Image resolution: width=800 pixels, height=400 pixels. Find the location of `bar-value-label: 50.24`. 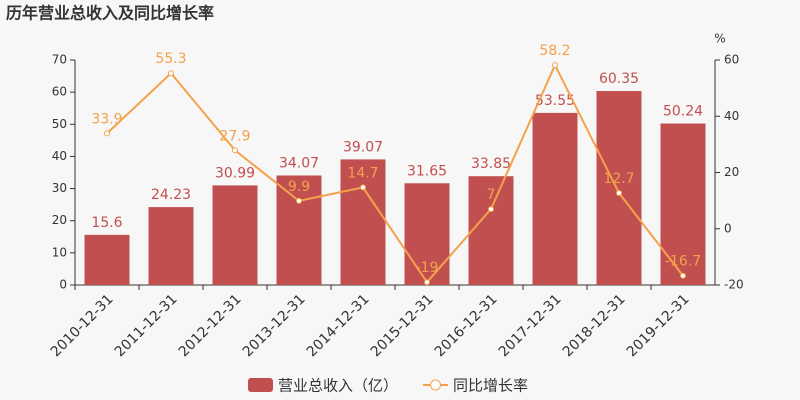

bar-value-label: 50.24 is located at coordinates (683, 112).